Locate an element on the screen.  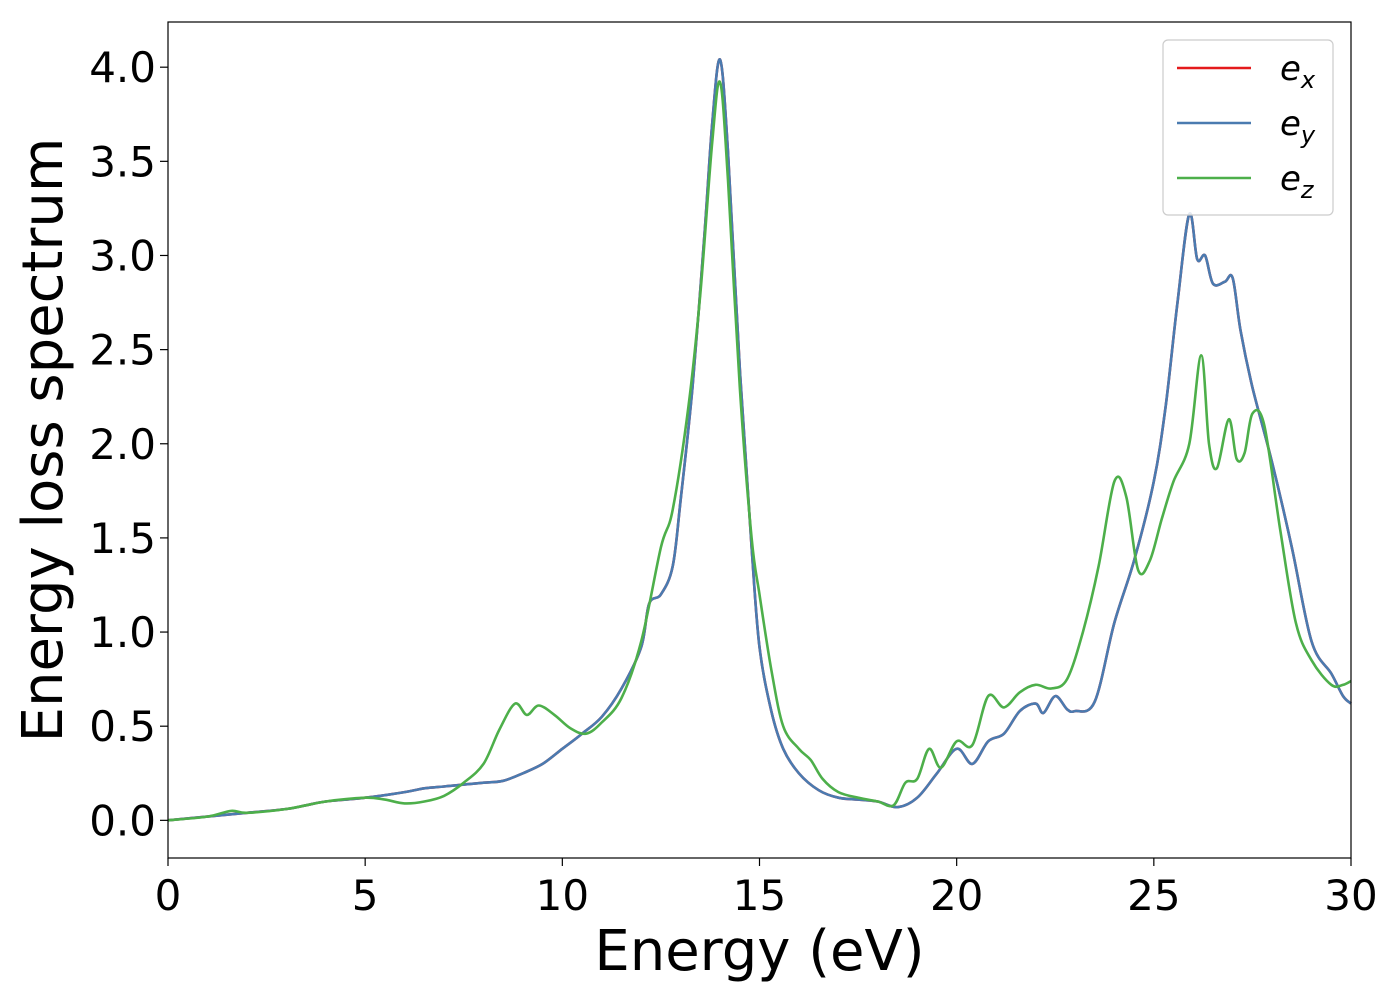
x-tick-label: 0 is located at coordinates (168, 895).